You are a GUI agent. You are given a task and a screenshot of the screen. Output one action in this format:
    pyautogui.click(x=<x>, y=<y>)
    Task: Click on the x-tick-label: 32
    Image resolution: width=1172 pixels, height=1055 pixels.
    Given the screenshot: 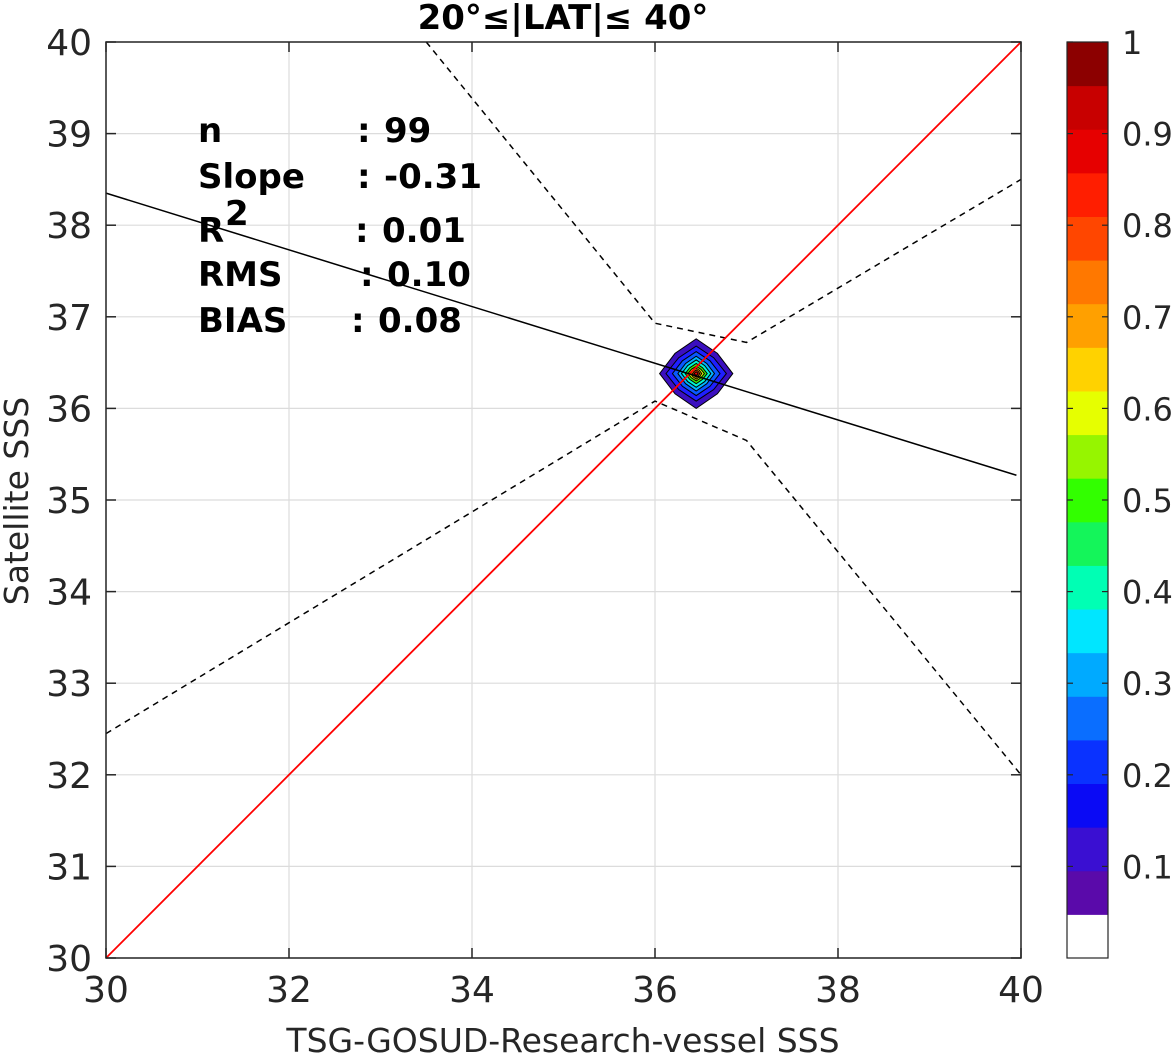 What is the action you would take?
    pyautogui.click(x=289, y=990)
    